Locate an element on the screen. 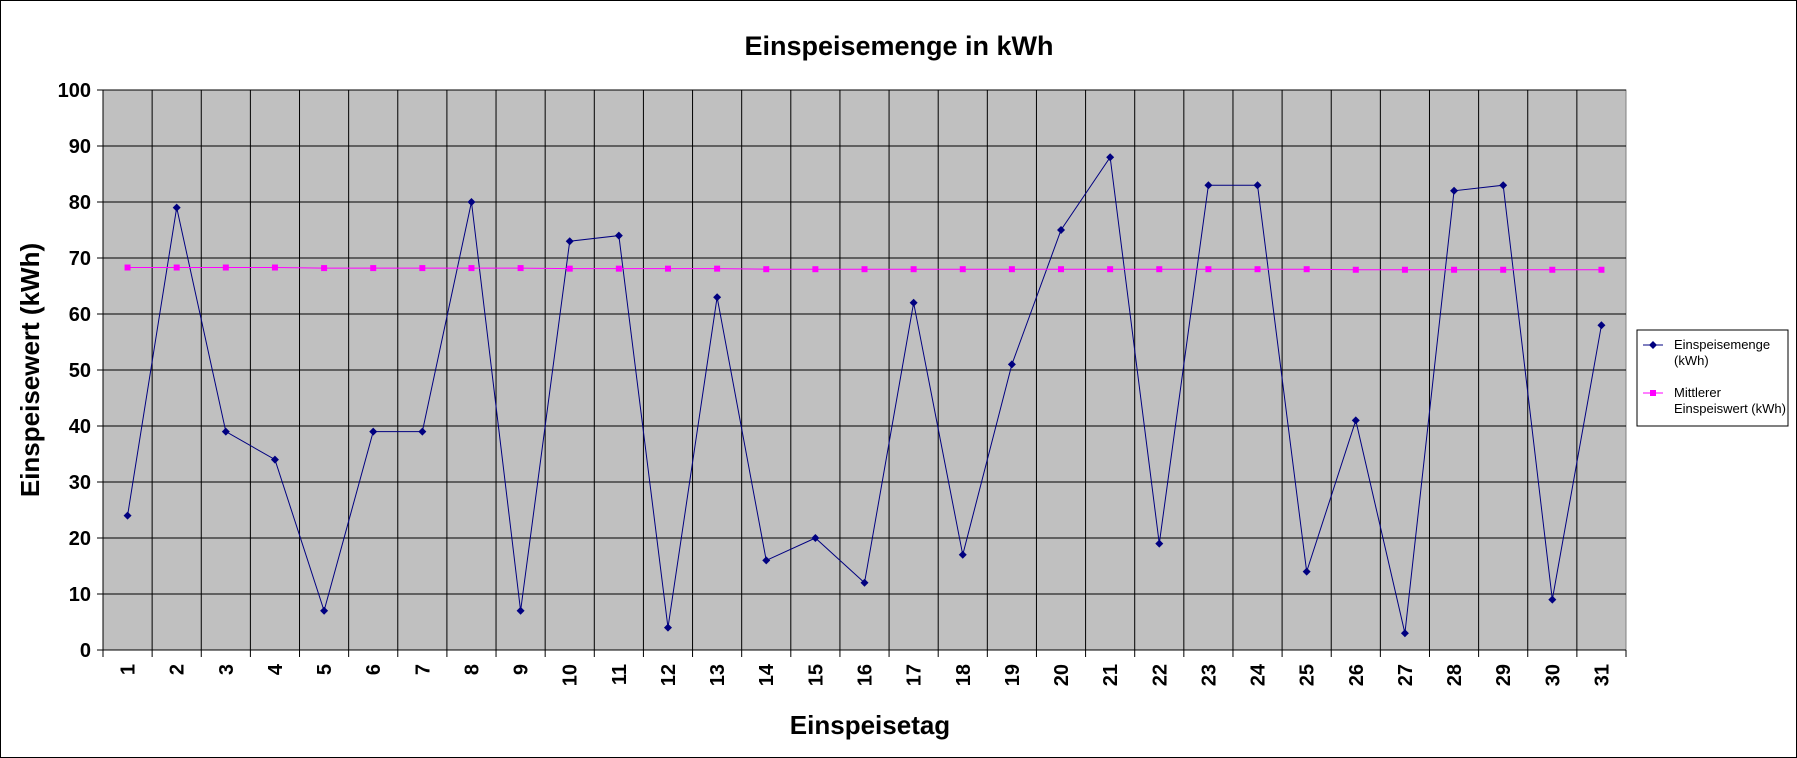 The width and height of the screenshot is (1797, 758). x-tick-label: 20 is located at coordinates (1062, 675).